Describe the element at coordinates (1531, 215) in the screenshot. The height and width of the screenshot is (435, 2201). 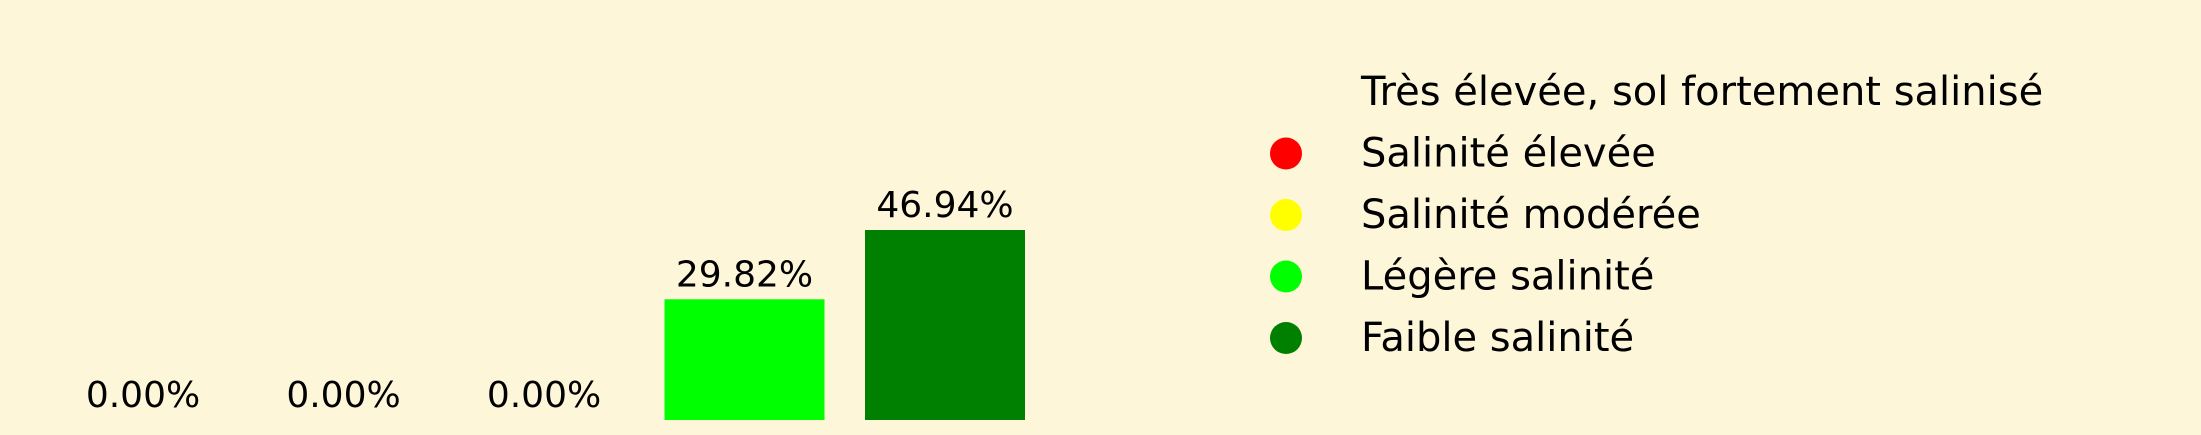
I see `legend-label-3: Salinité modérée` at that location.